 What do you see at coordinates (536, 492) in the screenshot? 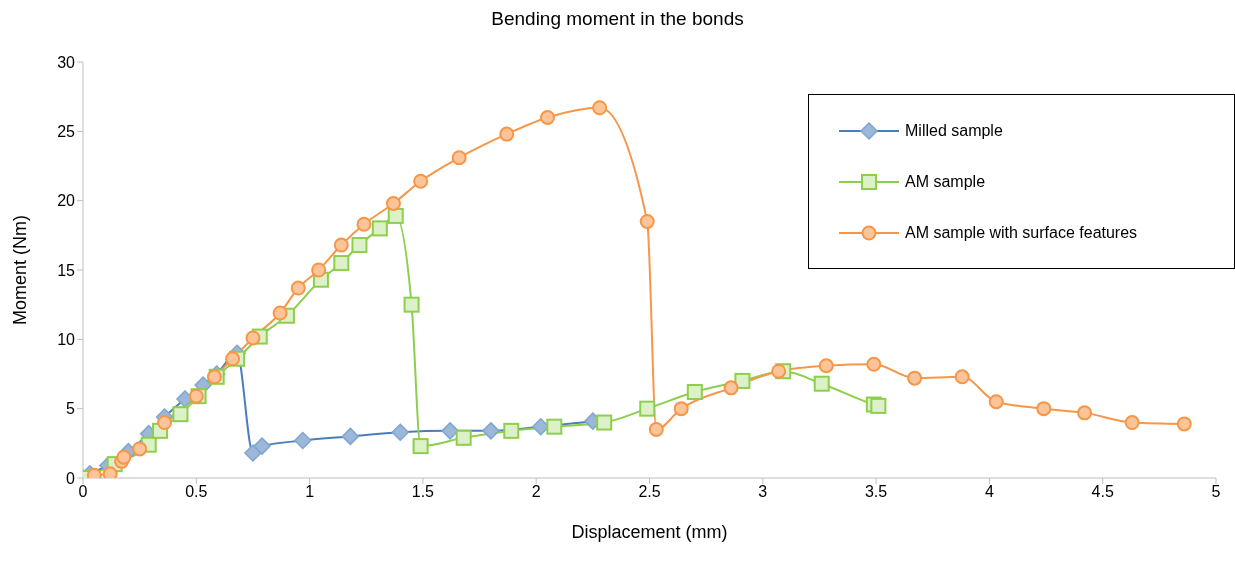
I see `x-tick-label: 2` at bounding box center [536, 492].